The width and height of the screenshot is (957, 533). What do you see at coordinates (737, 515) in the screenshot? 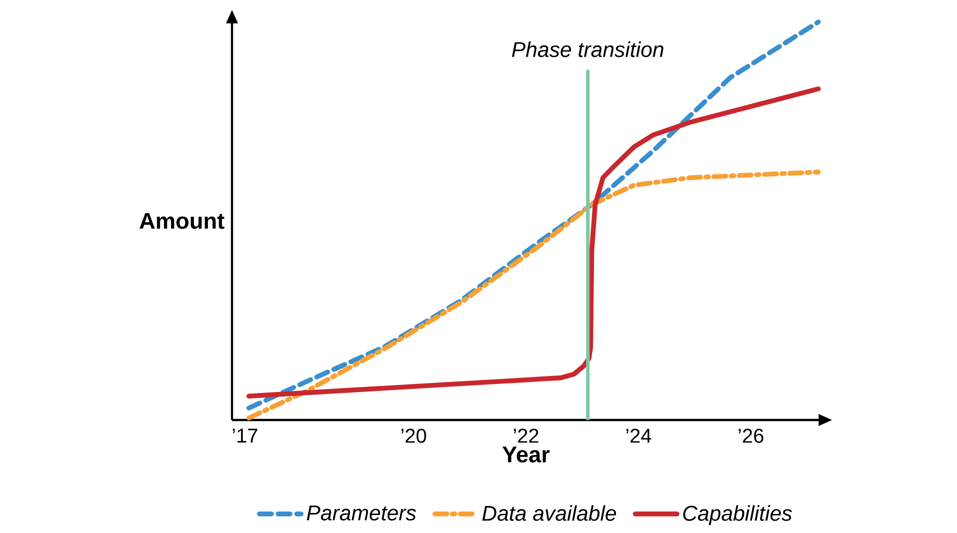
I see `legend-label: Capabilities` at bounding box center [737, 515].